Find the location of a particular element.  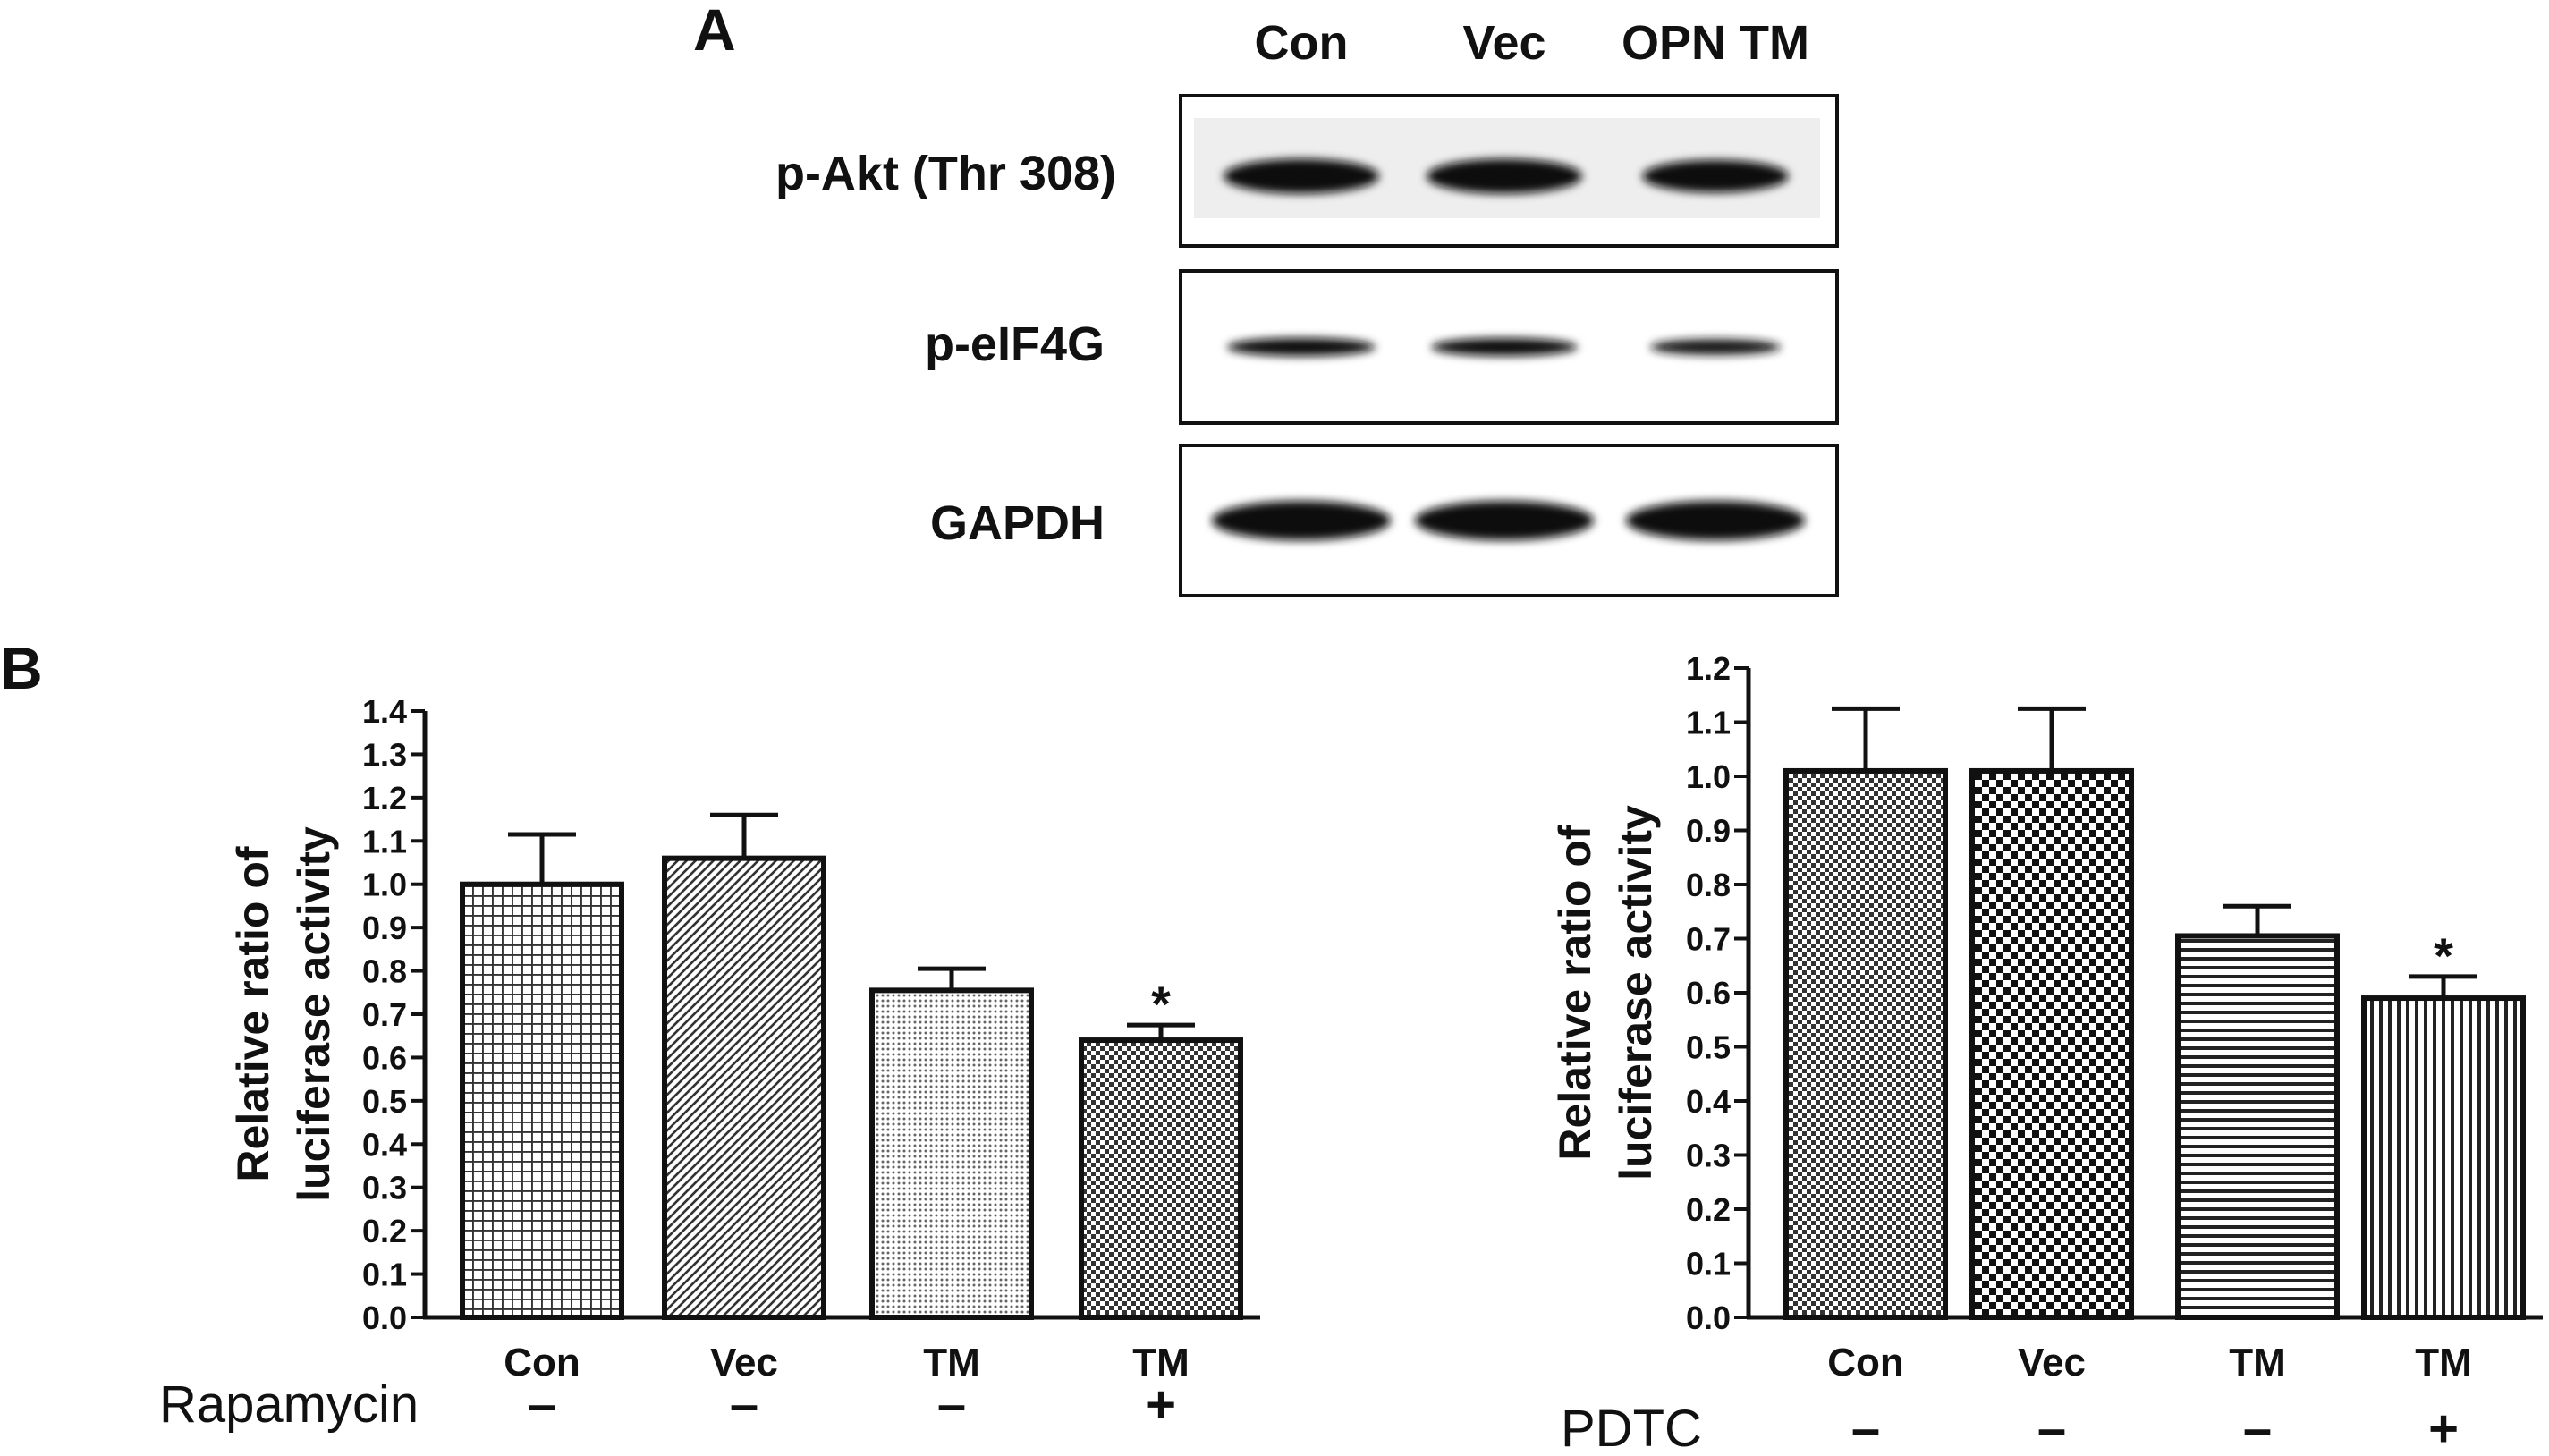

blot-bands-p-eif4g is located at coordinates (1504, 347).